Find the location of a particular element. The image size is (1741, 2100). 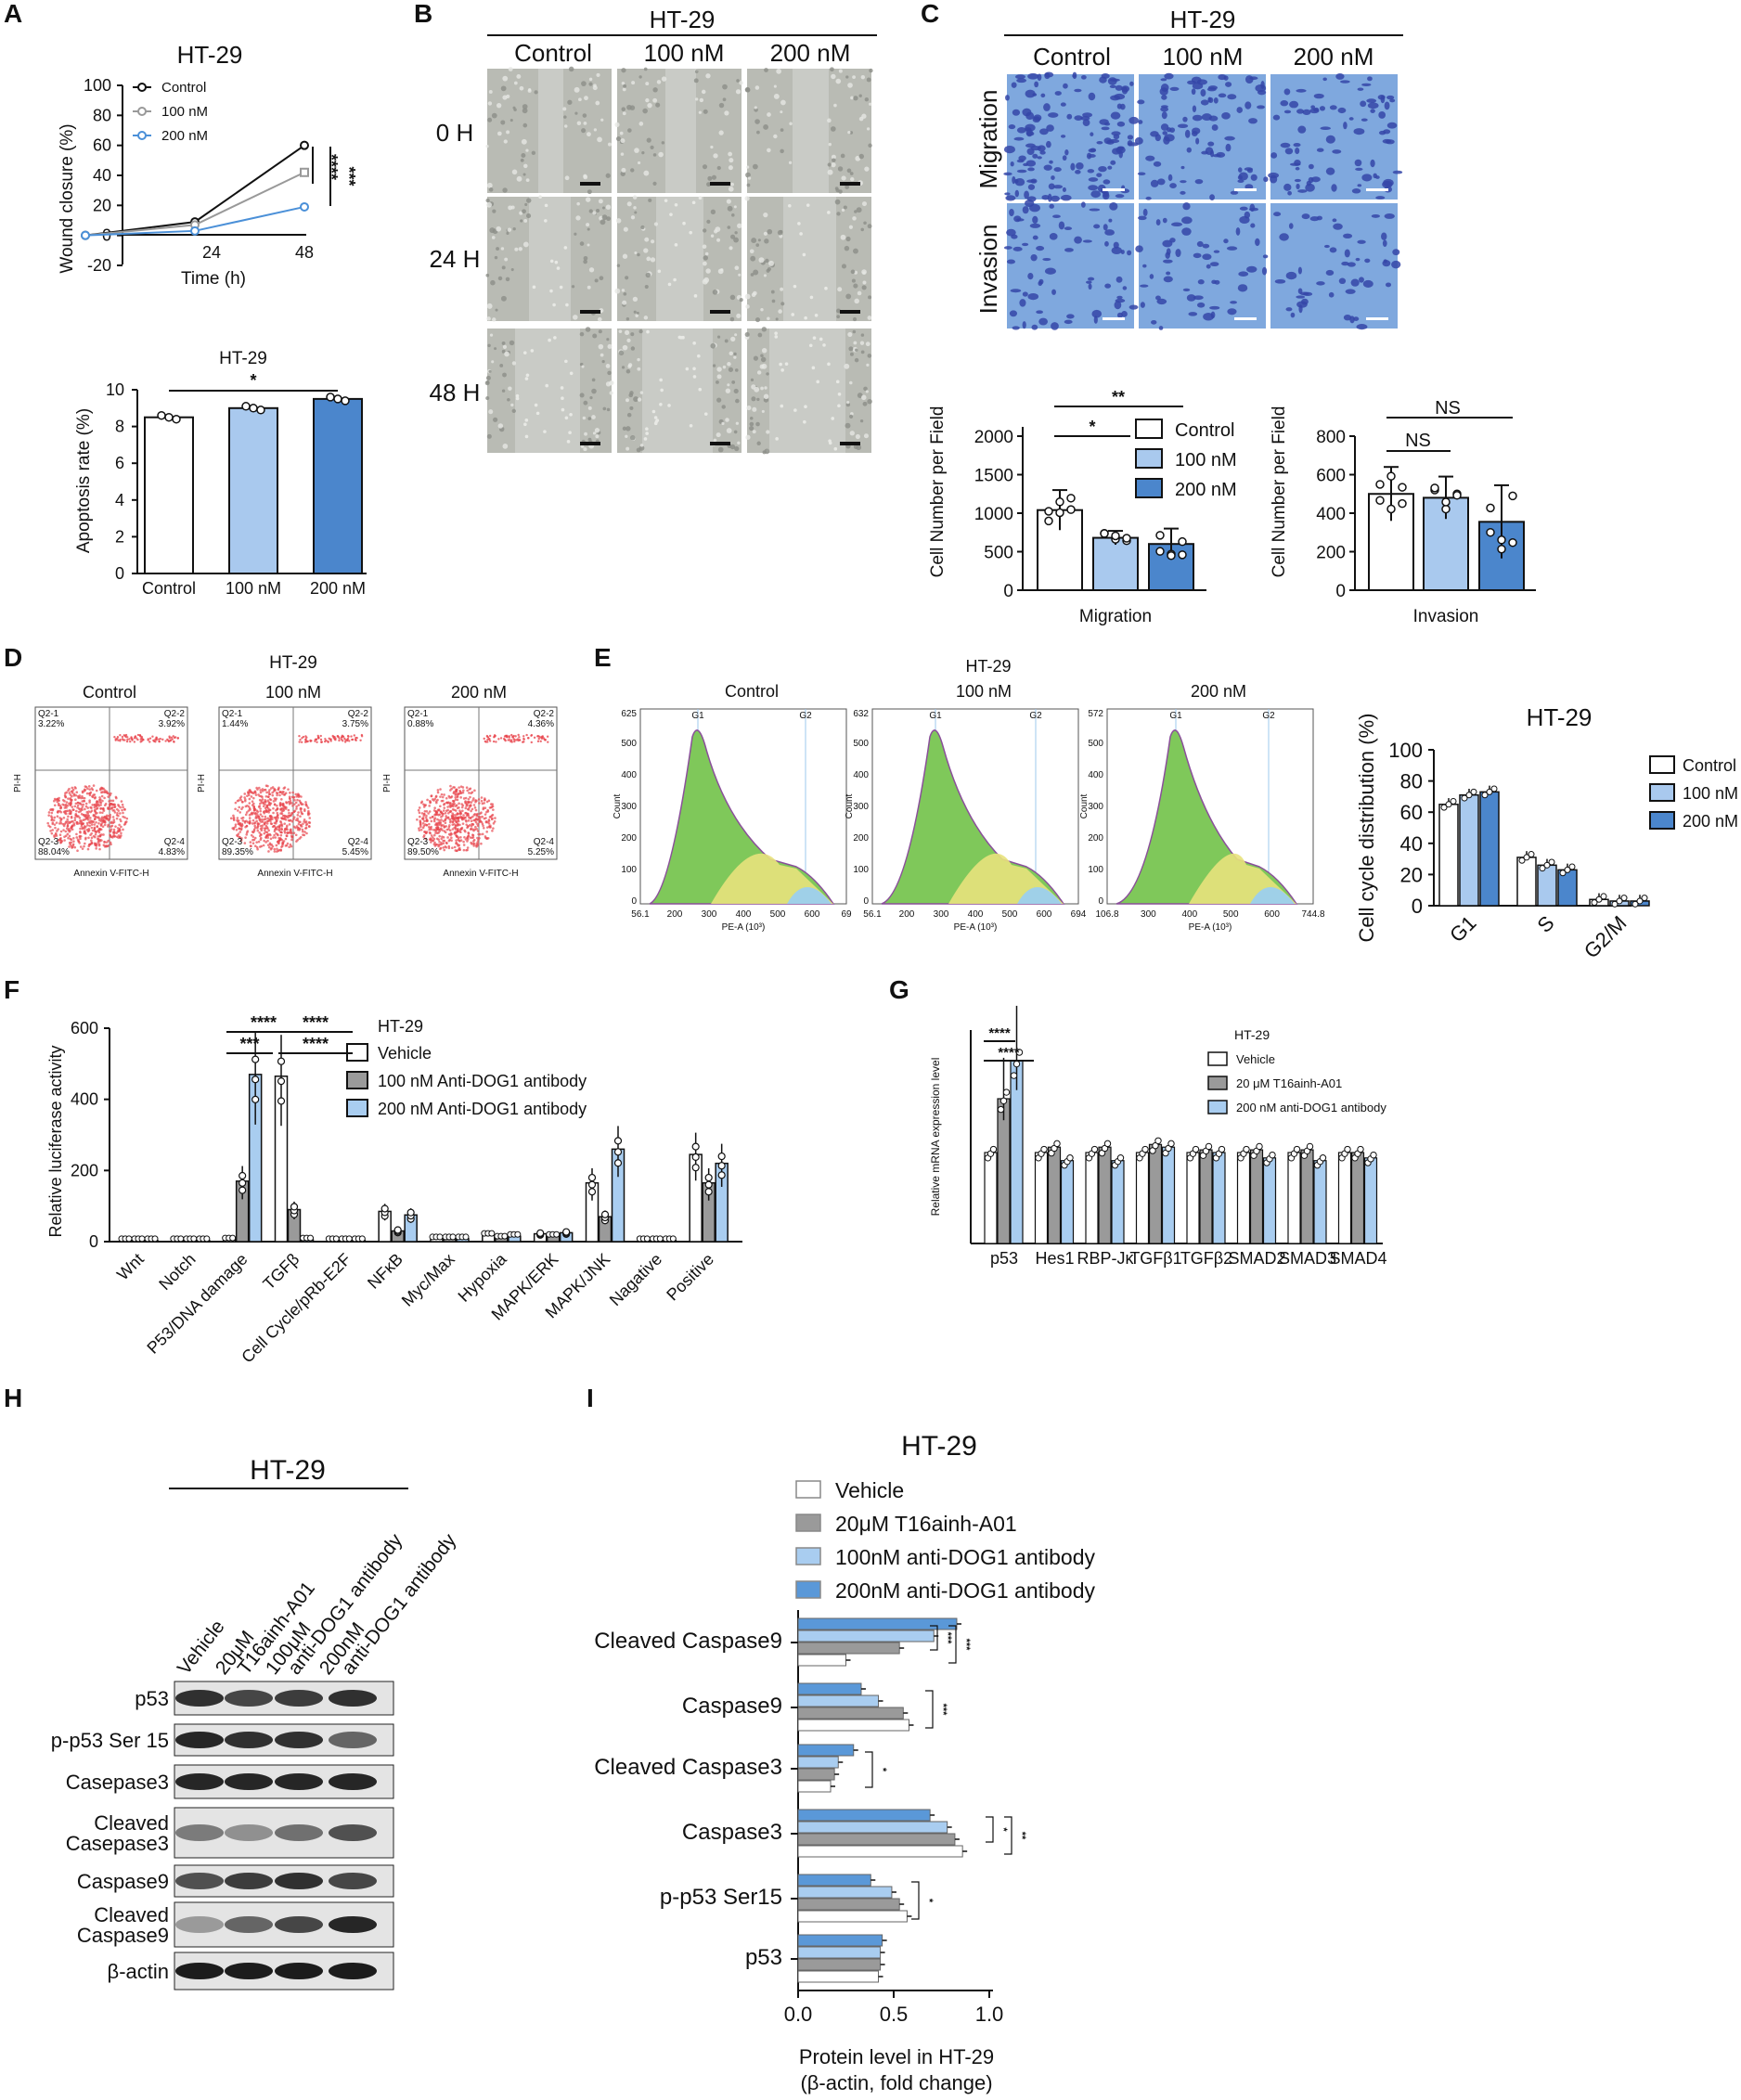

g2-area is located at coordinates (810, 896).